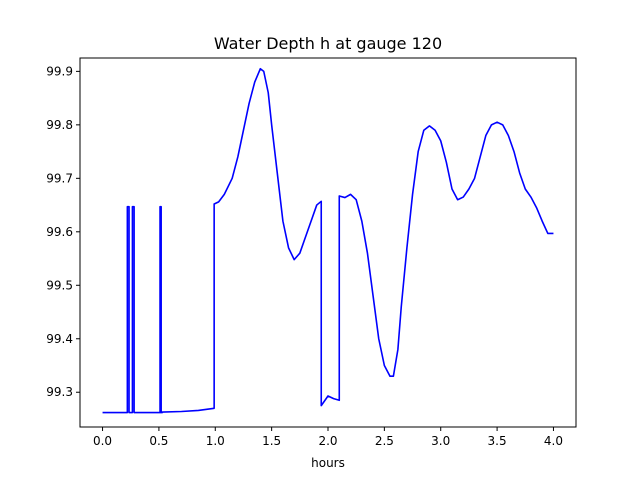  I want to click on x-tick-label: 1.5, so click(271, 441).